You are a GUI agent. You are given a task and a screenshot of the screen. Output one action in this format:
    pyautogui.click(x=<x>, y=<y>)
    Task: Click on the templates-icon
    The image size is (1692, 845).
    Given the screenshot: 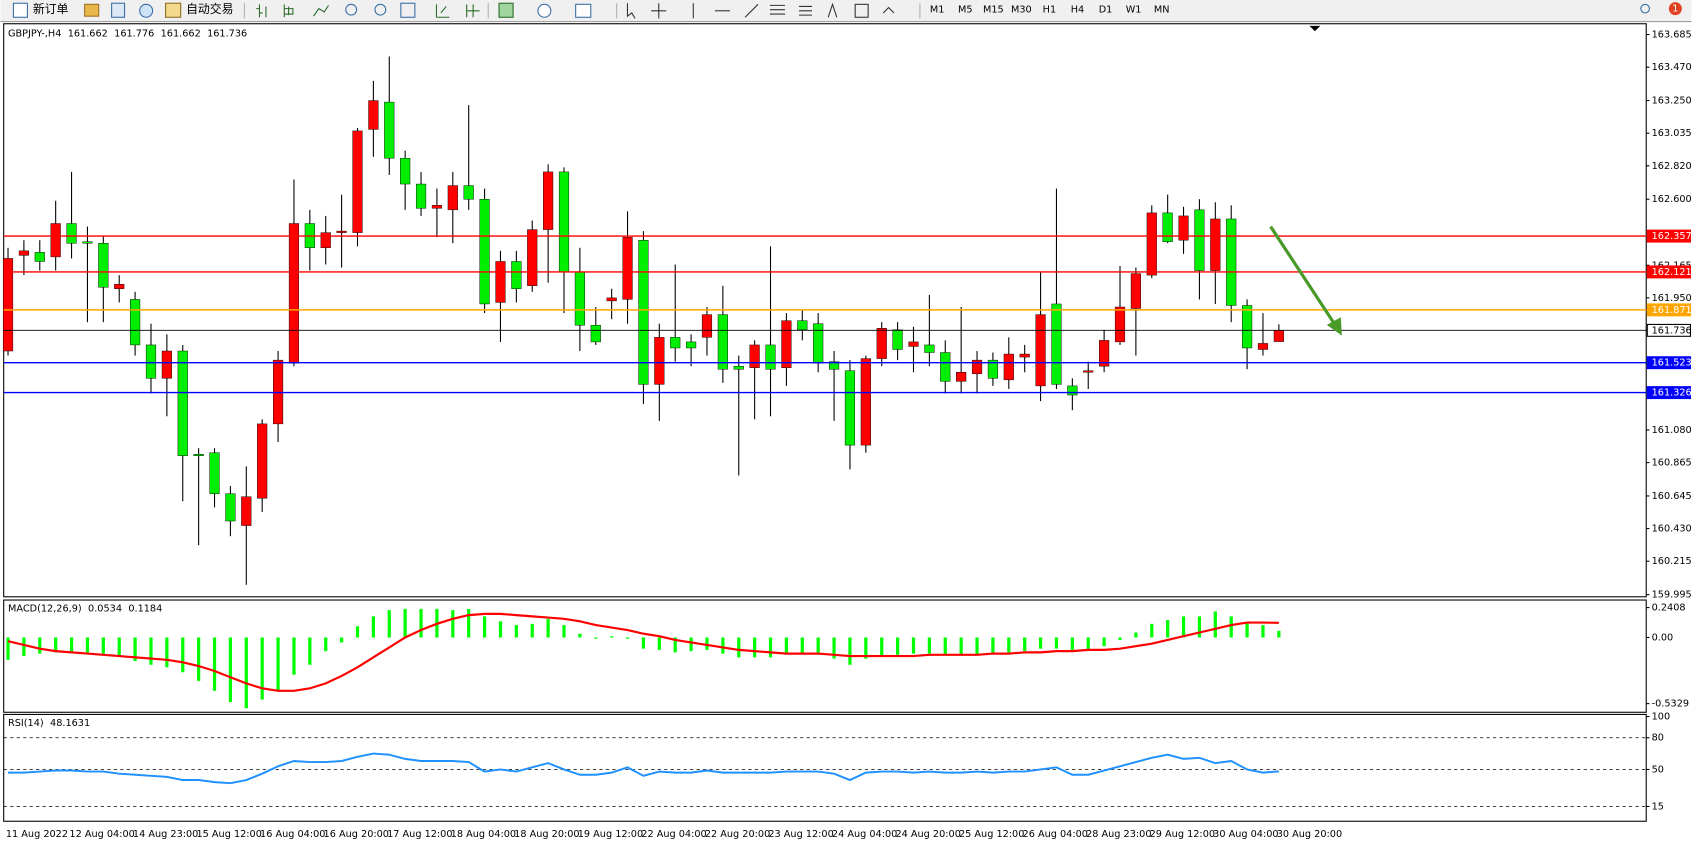 What is the action you would take?
    pyautogui.click(x=583, y=10)
    